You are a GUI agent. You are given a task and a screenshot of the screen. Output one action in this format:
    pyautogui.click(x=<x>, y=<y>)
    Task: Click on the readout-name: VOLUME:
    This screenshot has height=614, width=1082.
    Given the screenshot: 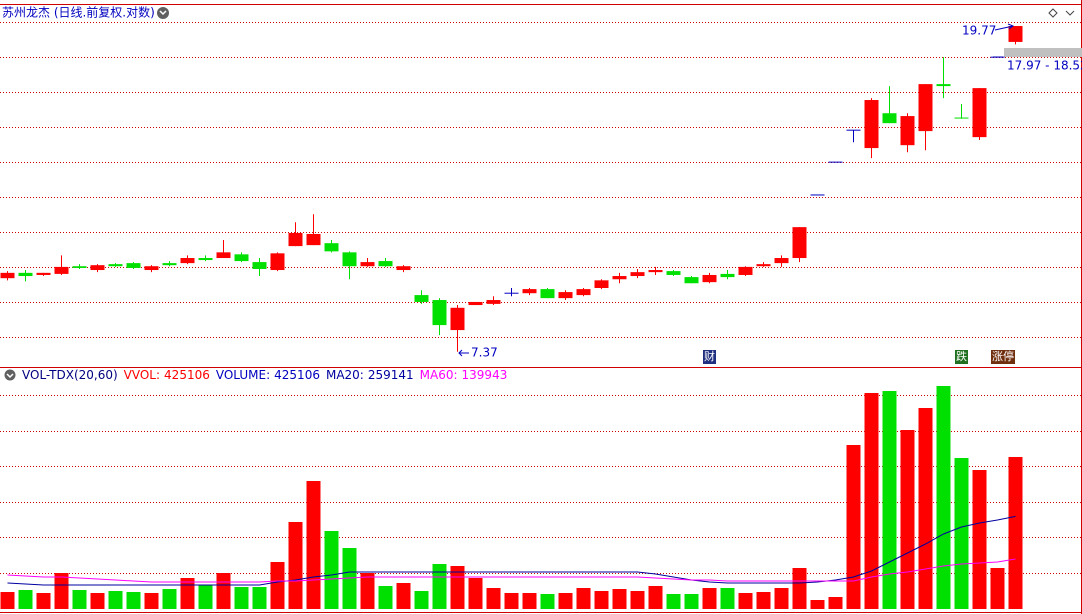 What is the action you would take?
    pyautogui.click(x=243, y=375)
    